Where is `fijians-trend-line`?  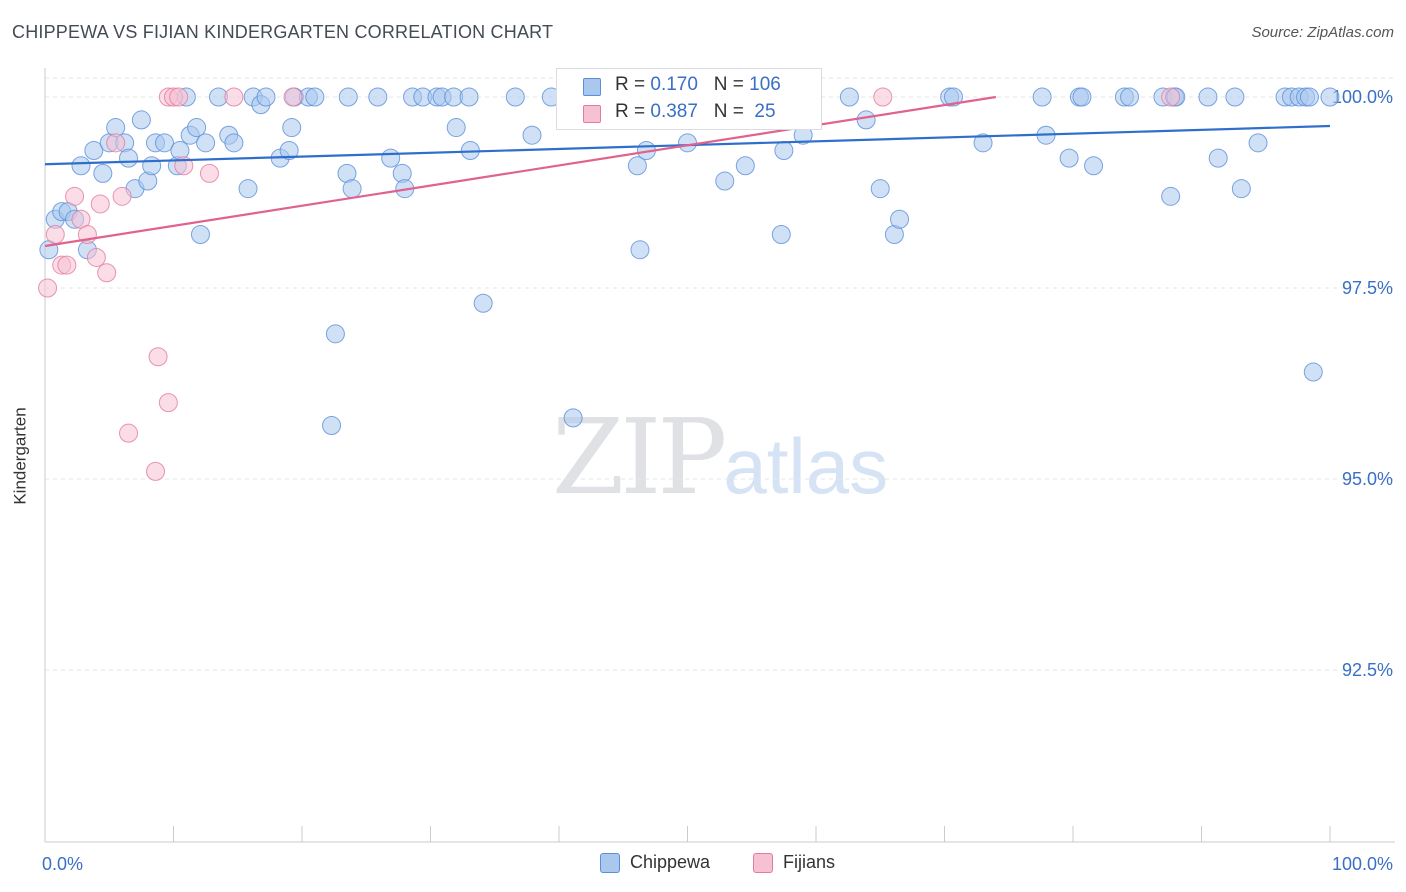 fijians-trend-line is located at coordinates (520, 171).